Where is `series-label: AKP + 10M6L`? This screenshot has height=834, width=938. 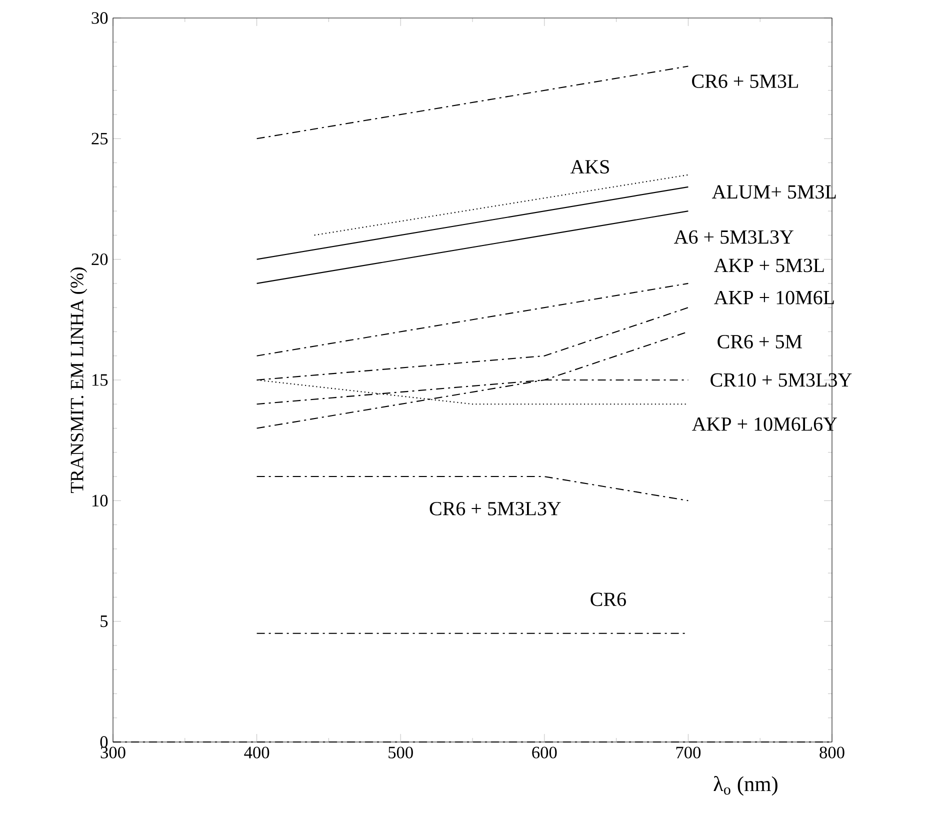
series-label: AKP + 10M6L is located at coordinates (774, 297).